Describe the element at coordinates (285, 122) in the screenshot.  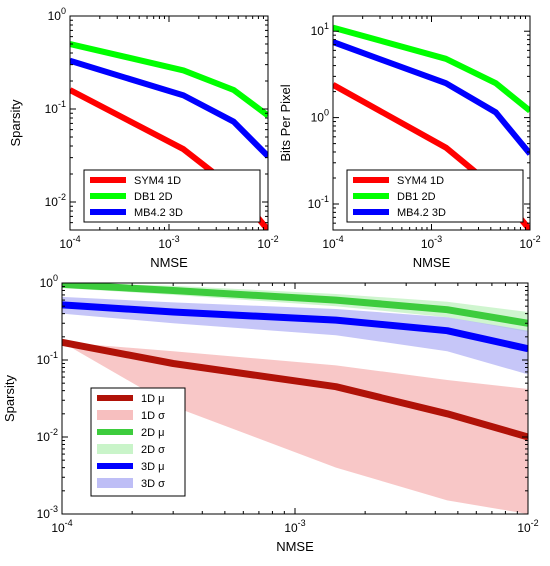
I see `y-axis-label: Bits Per Pixel` at that location.